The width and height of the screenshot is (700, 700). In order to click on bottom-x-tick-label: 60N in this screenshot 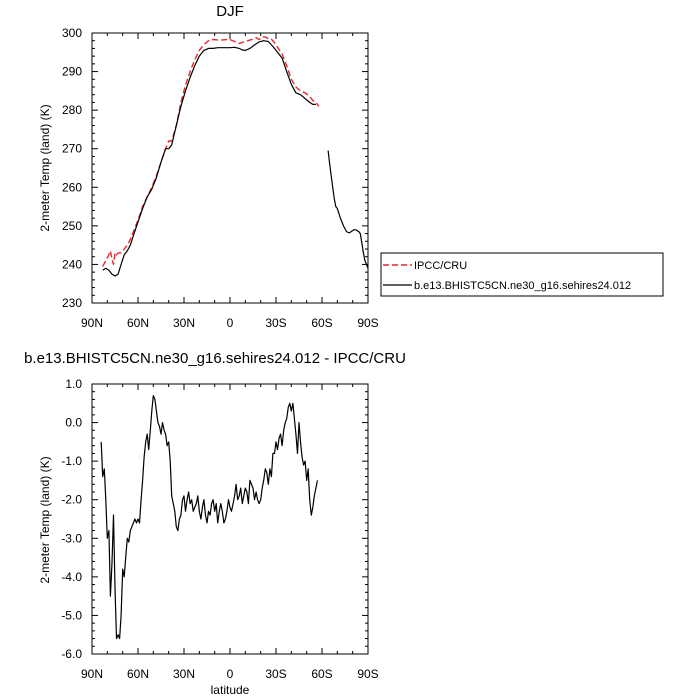, I will do `click(138, 674)`.